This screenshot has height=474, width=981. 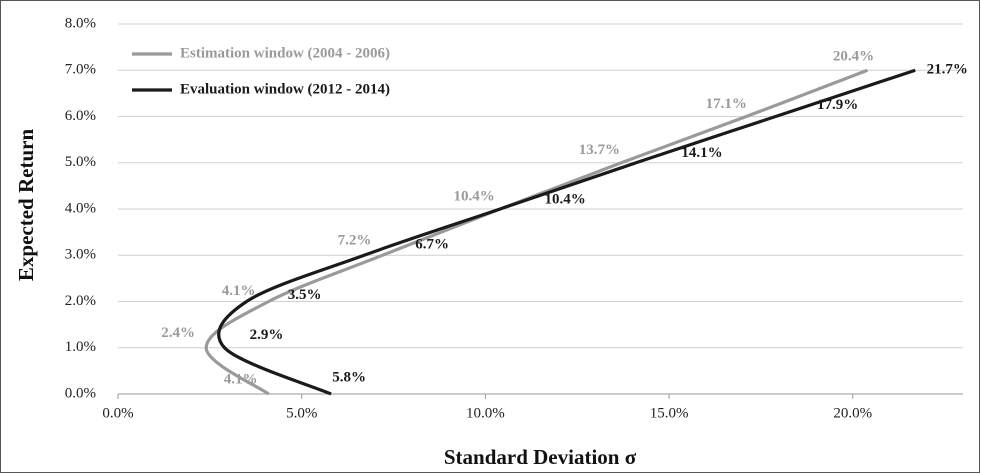 I want to click on data-label: 7.2%, so click(x=355, y=241).